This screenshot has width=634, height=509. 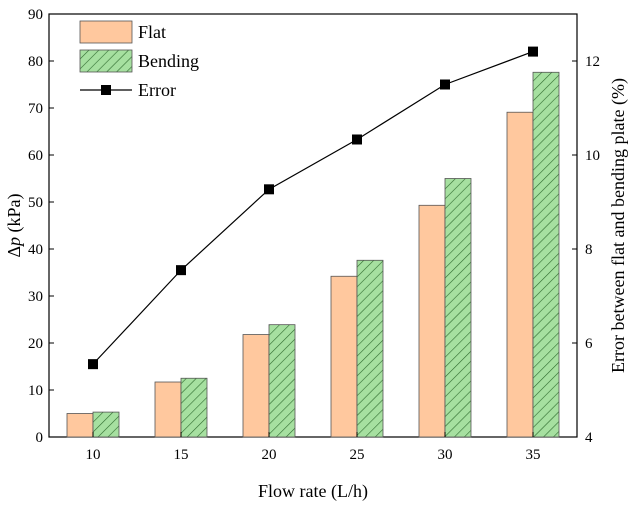 I want to click on x-tick-label: 30, so click(x=445, y=455).